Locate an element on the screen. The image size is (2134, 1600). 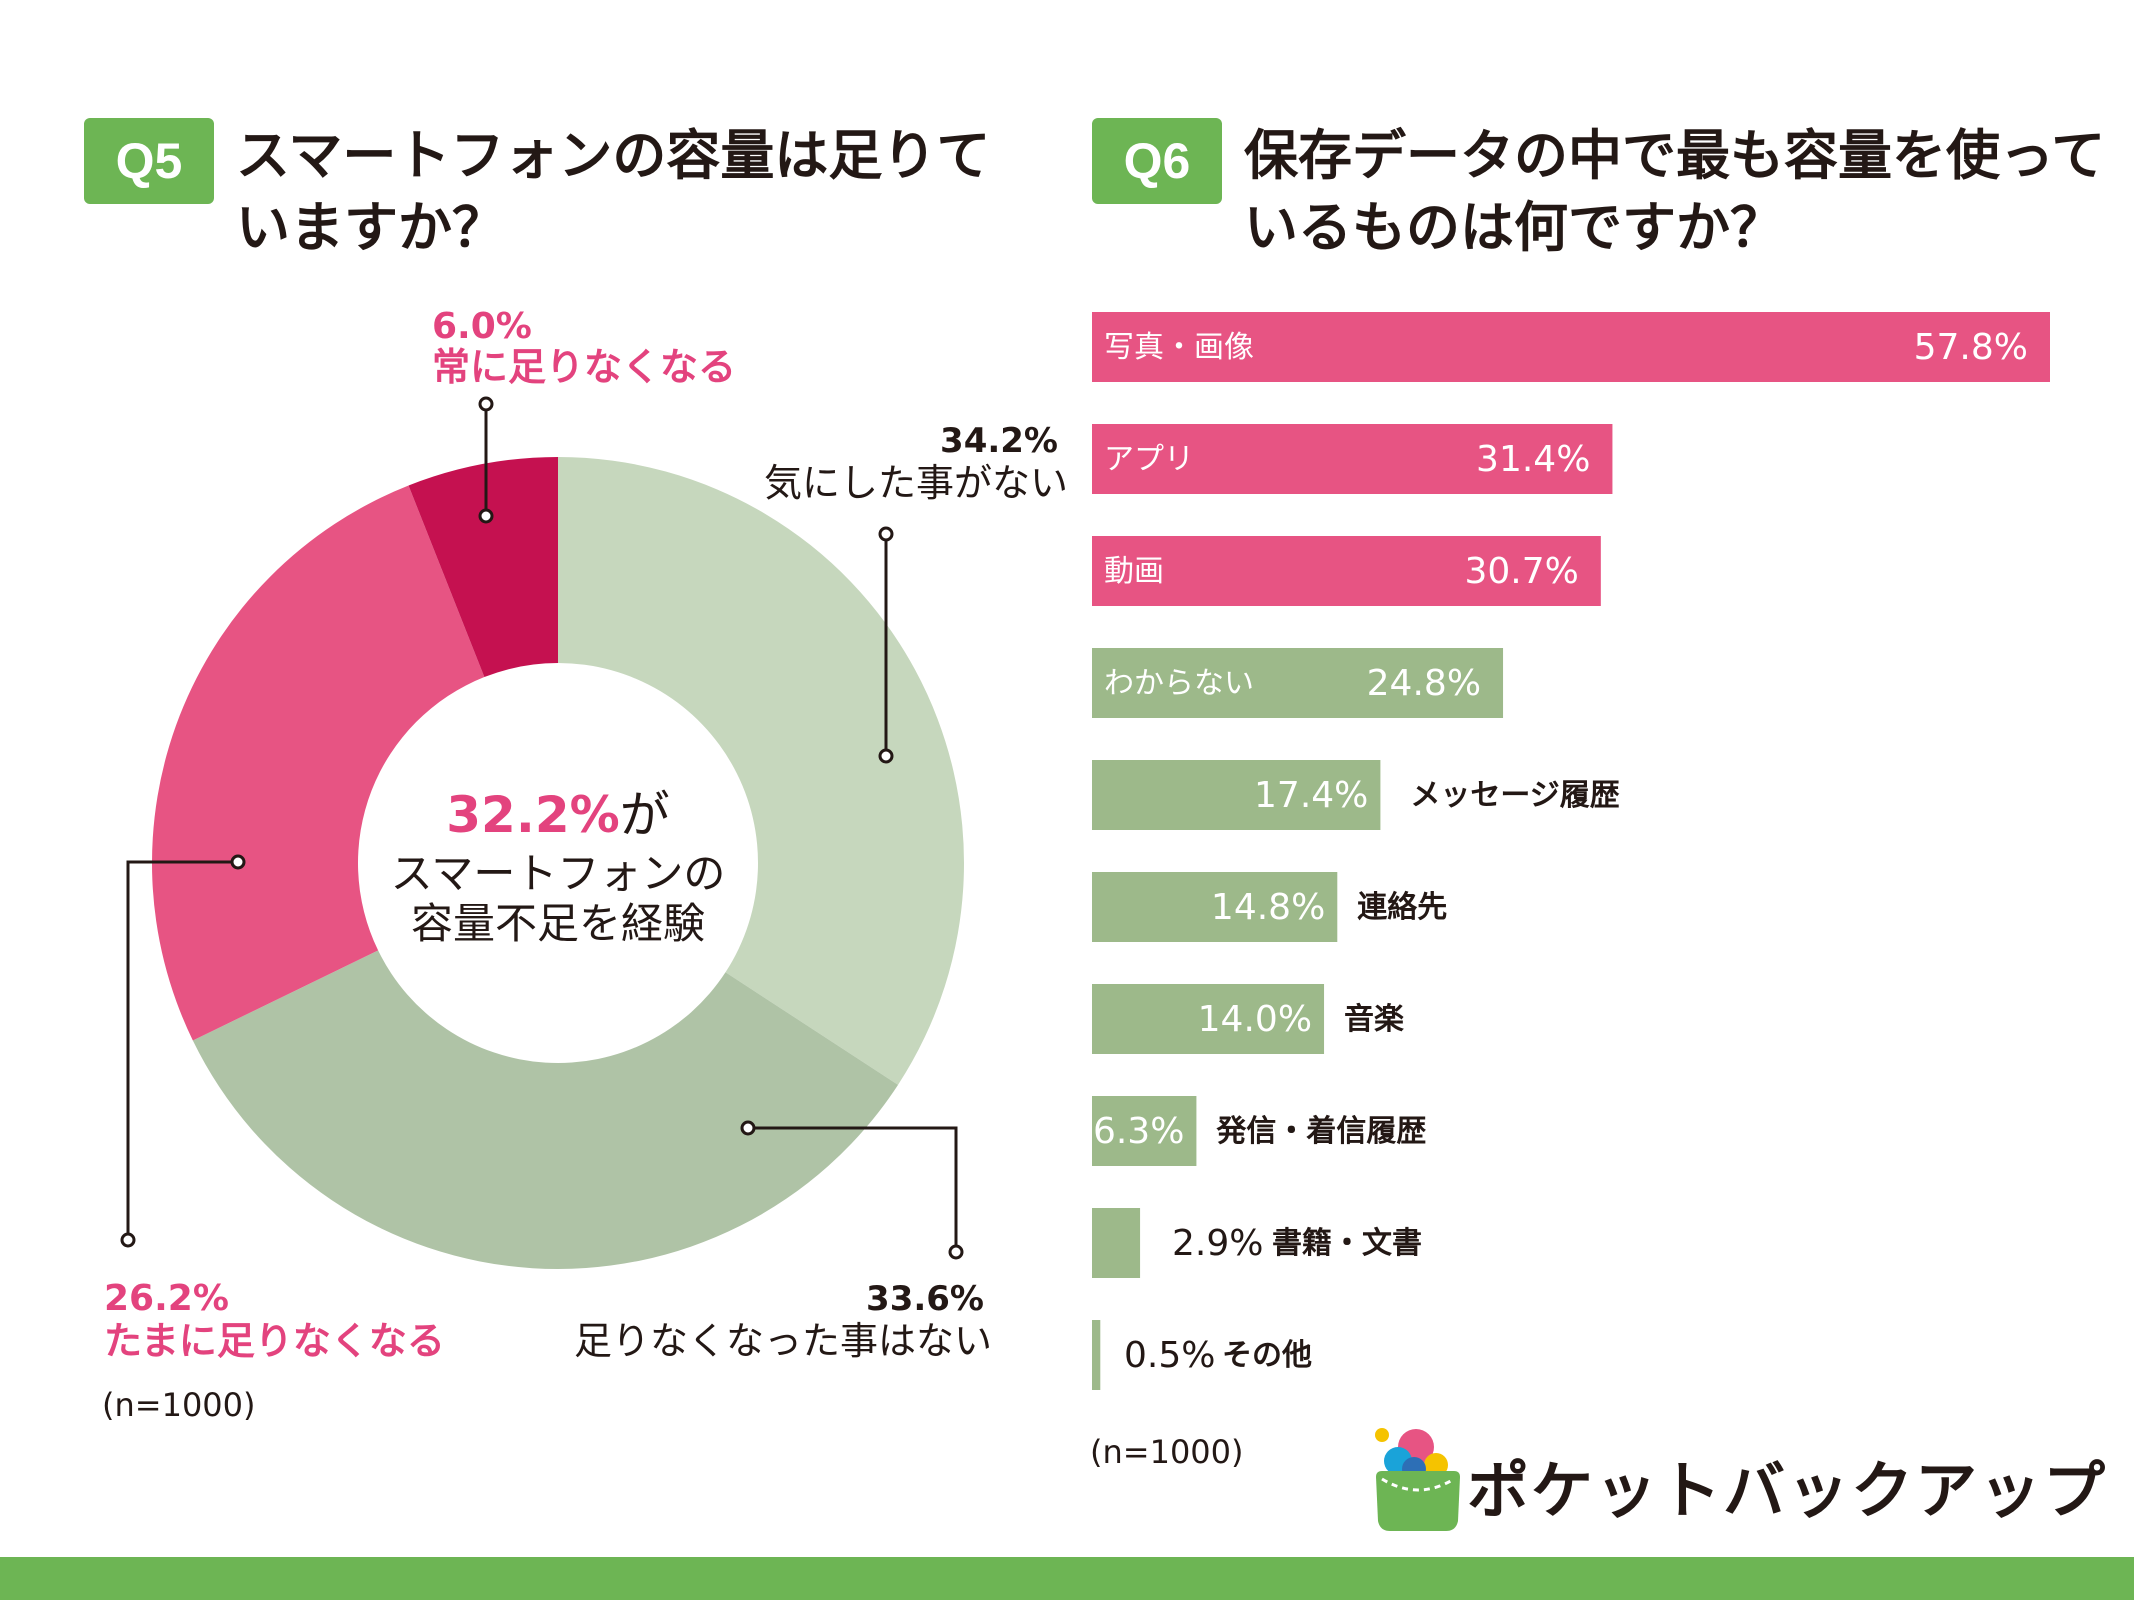
label-value-never-cared: 34.2% is located at coordinates (999, 441).